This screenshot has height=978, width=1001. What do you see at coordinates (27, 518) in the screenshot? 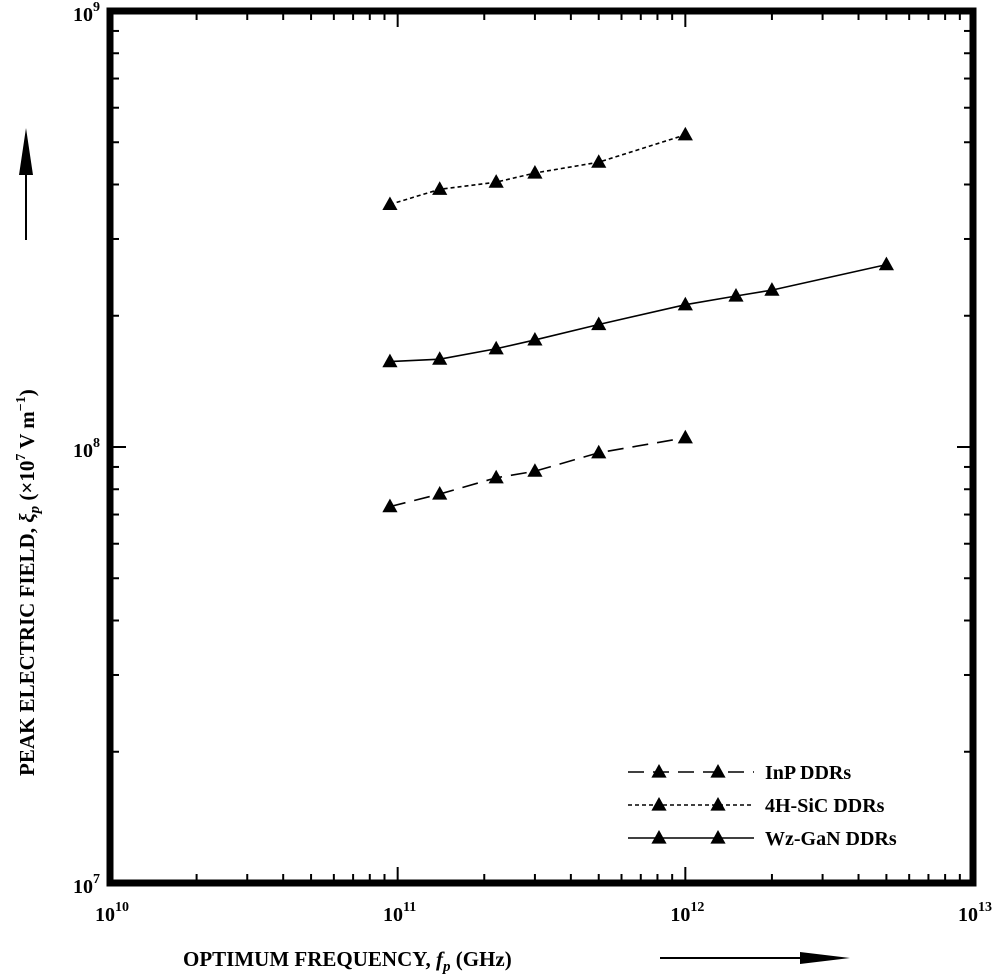
I see `y-axis-label-symbol: ξ` at bounding box center [27, 518].